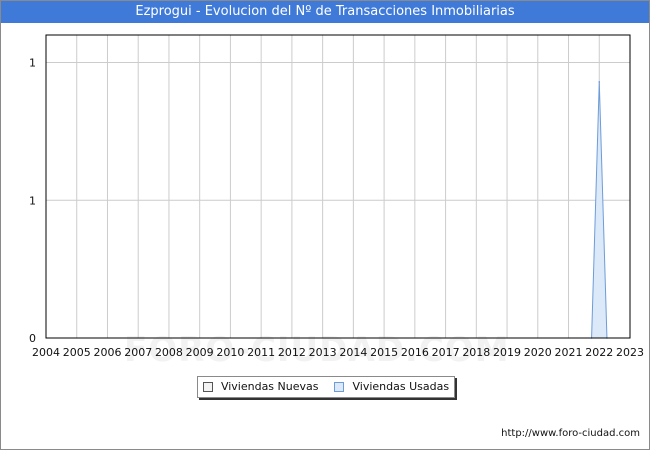  What do you see at coordinates (326, 387) in the screenshot?
I see `legend: Viviendas Nuevas Viviendas Usadas` at bounding box center [326, 387].